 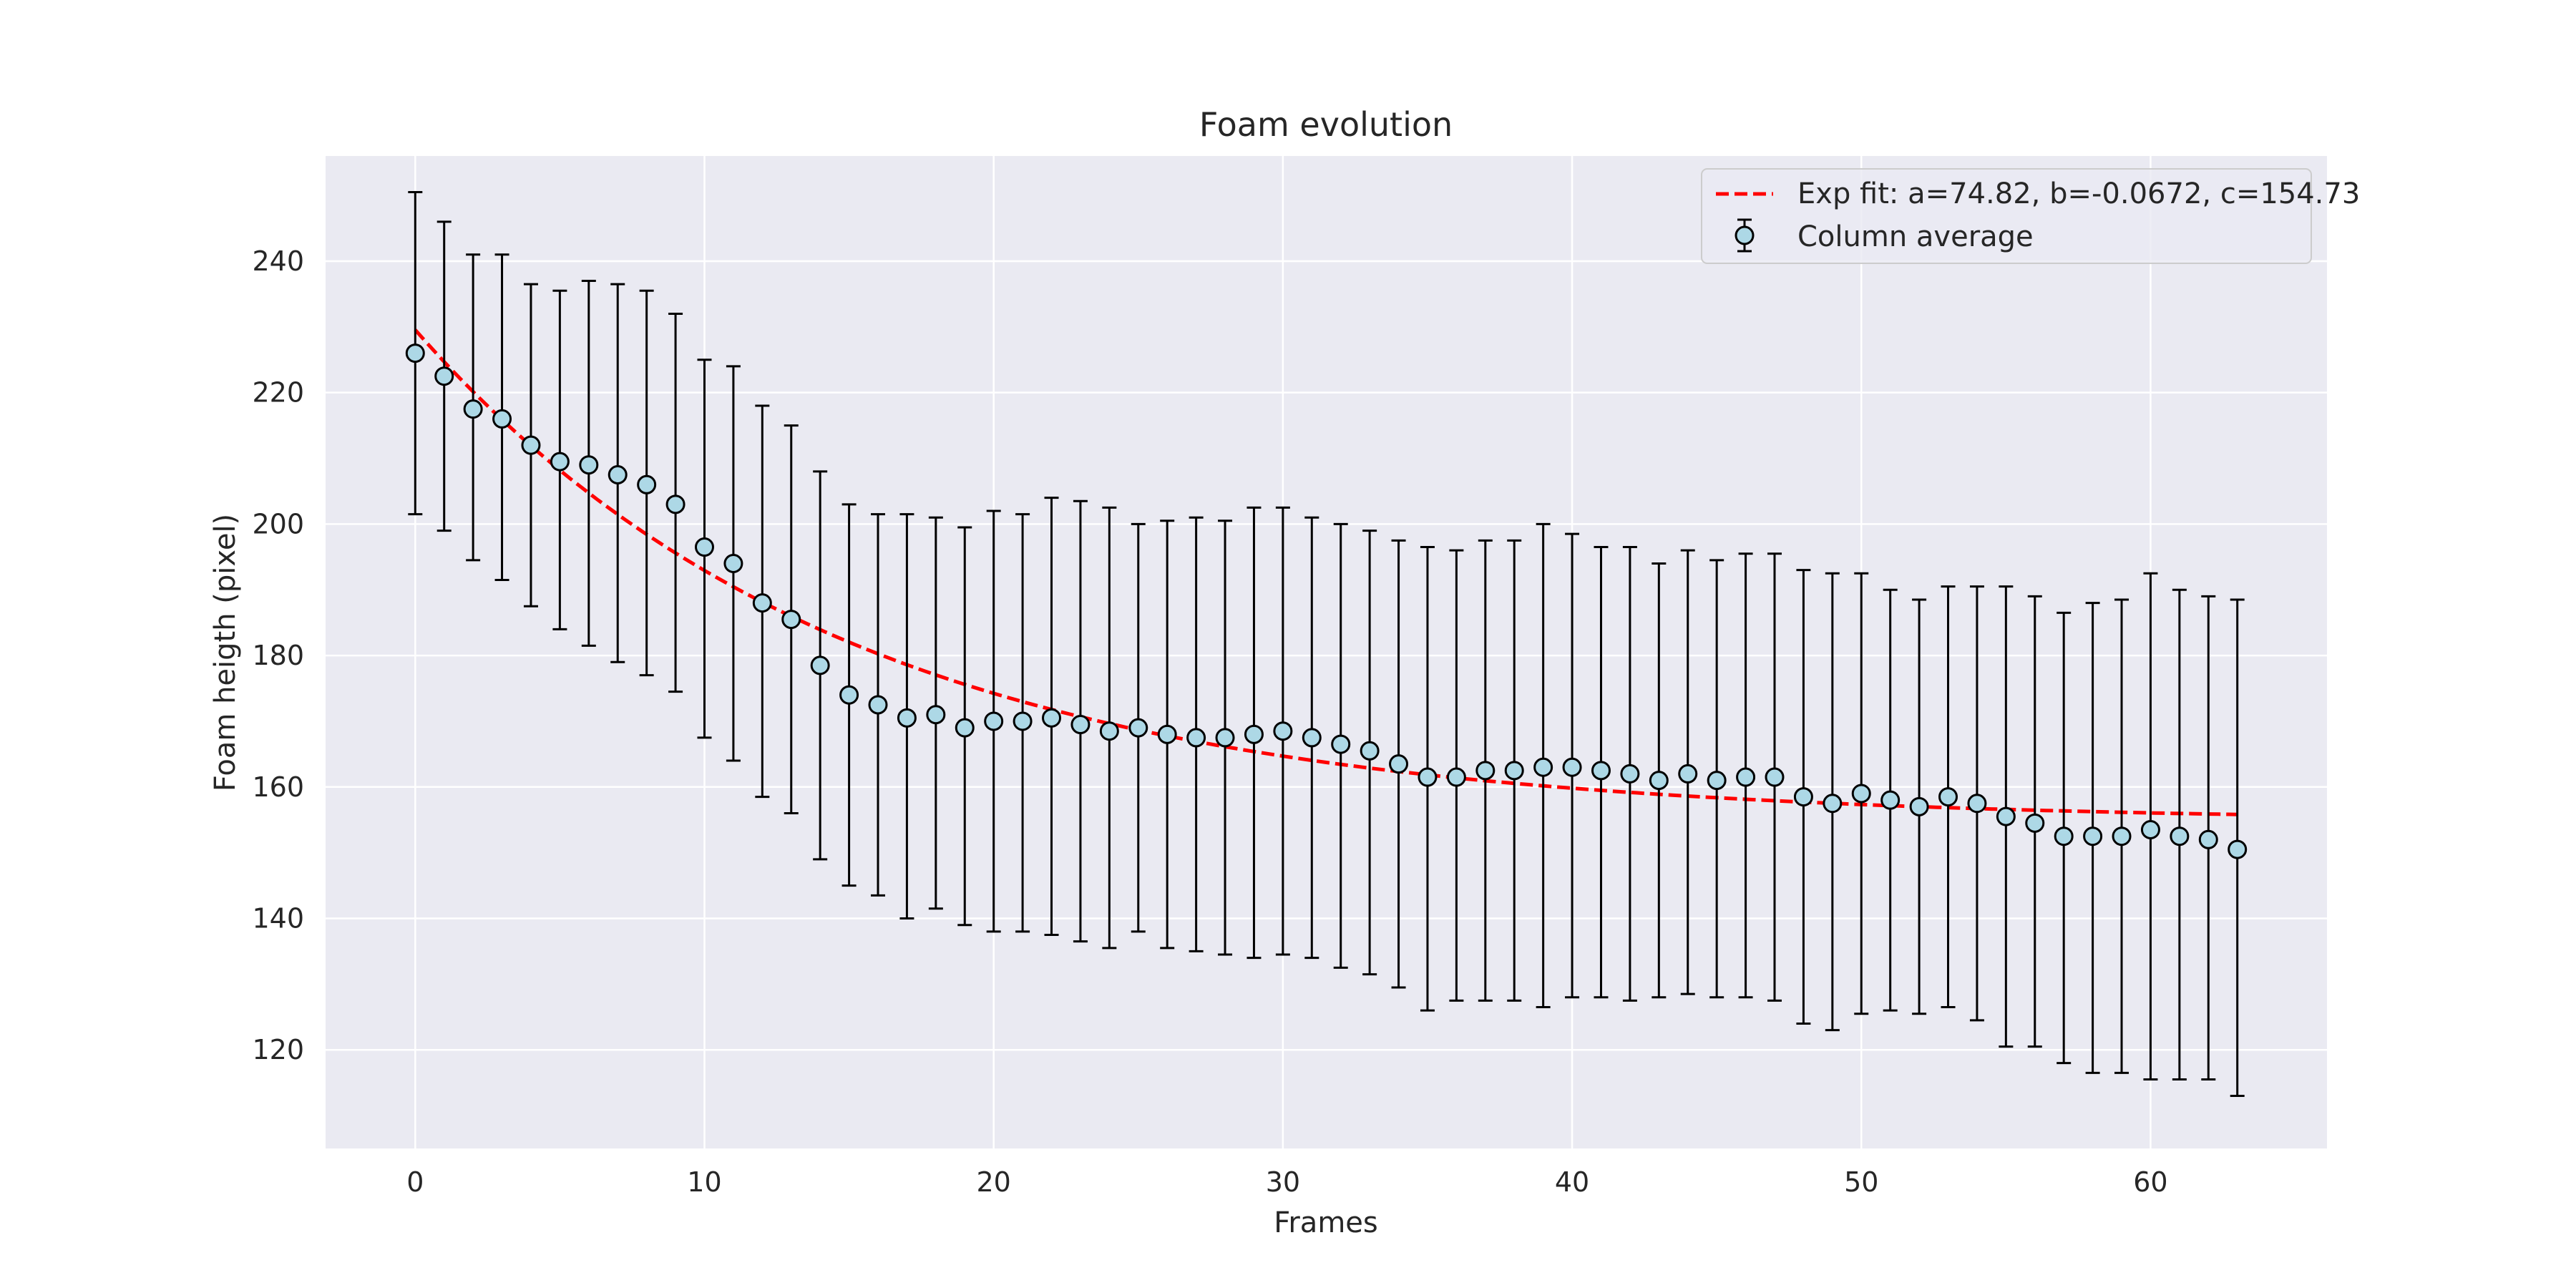 I want to click on x-tick-label: 10, so click(x=704, y=1182).